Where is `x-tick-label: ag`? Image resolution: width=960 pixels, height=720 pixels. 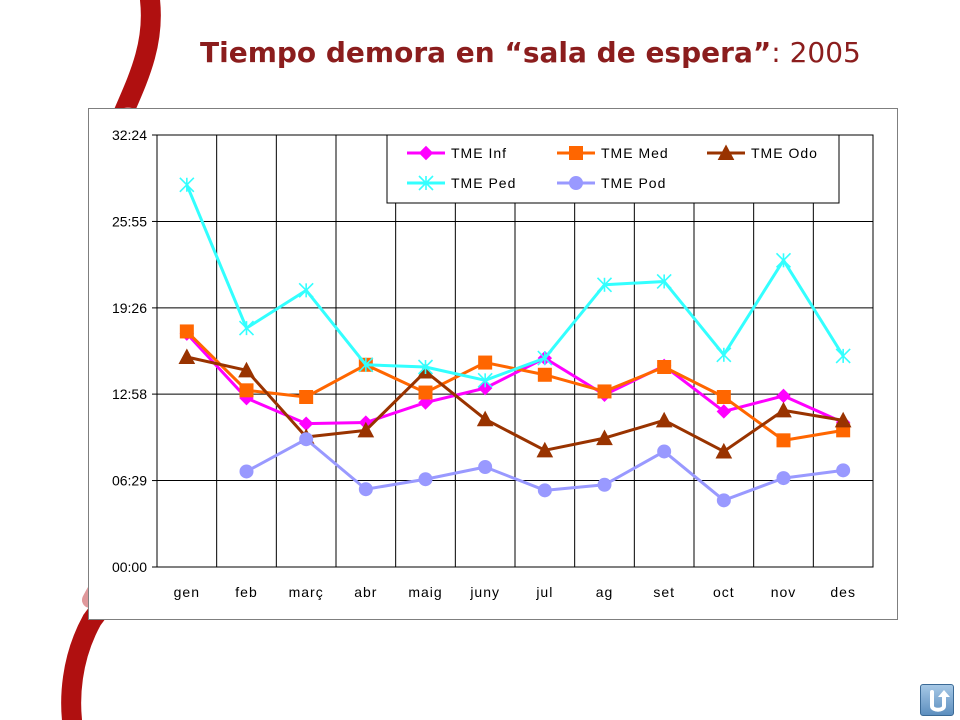
x-tick-label: ag is located at coordinates (605, 592).